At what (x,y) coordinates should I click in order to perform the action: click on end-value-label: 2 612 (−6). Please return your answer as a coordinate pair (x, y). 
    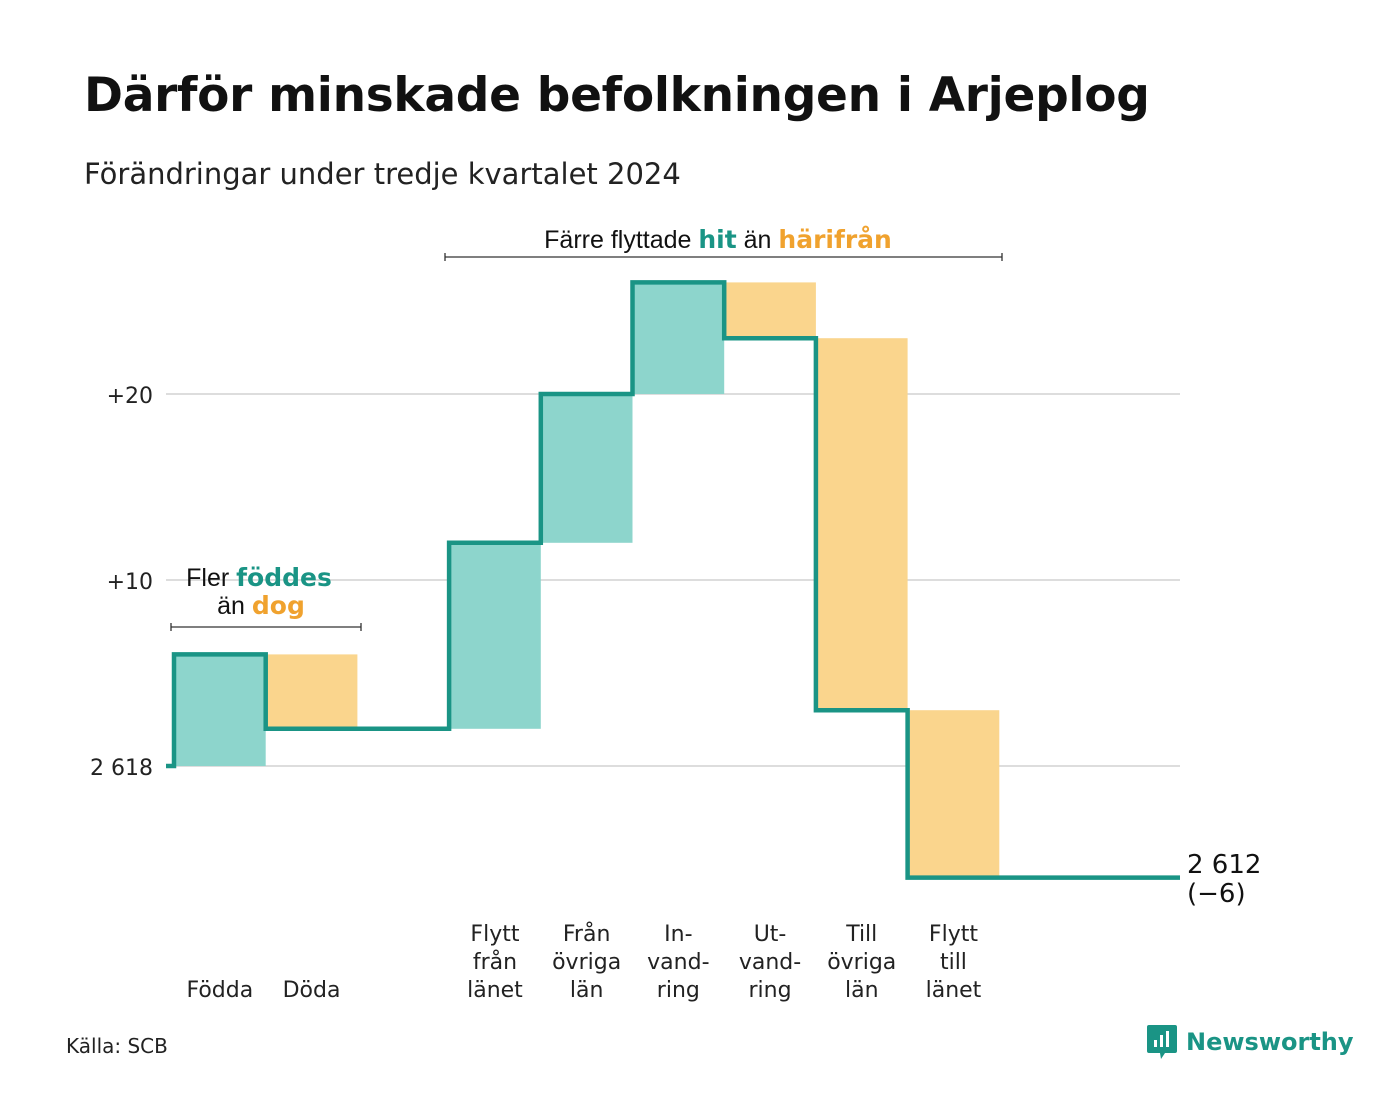
    Looking at the image, I should click on (1224, 879).